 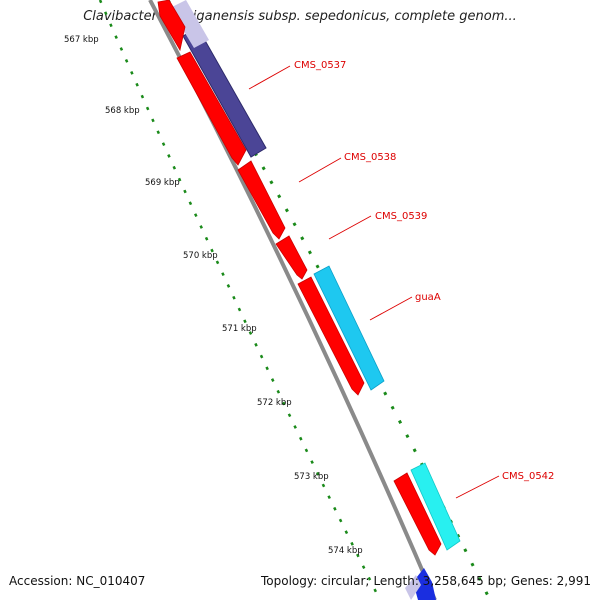 I want to click on tick-label-574: 574 kbp, so click(x=345, y=551).